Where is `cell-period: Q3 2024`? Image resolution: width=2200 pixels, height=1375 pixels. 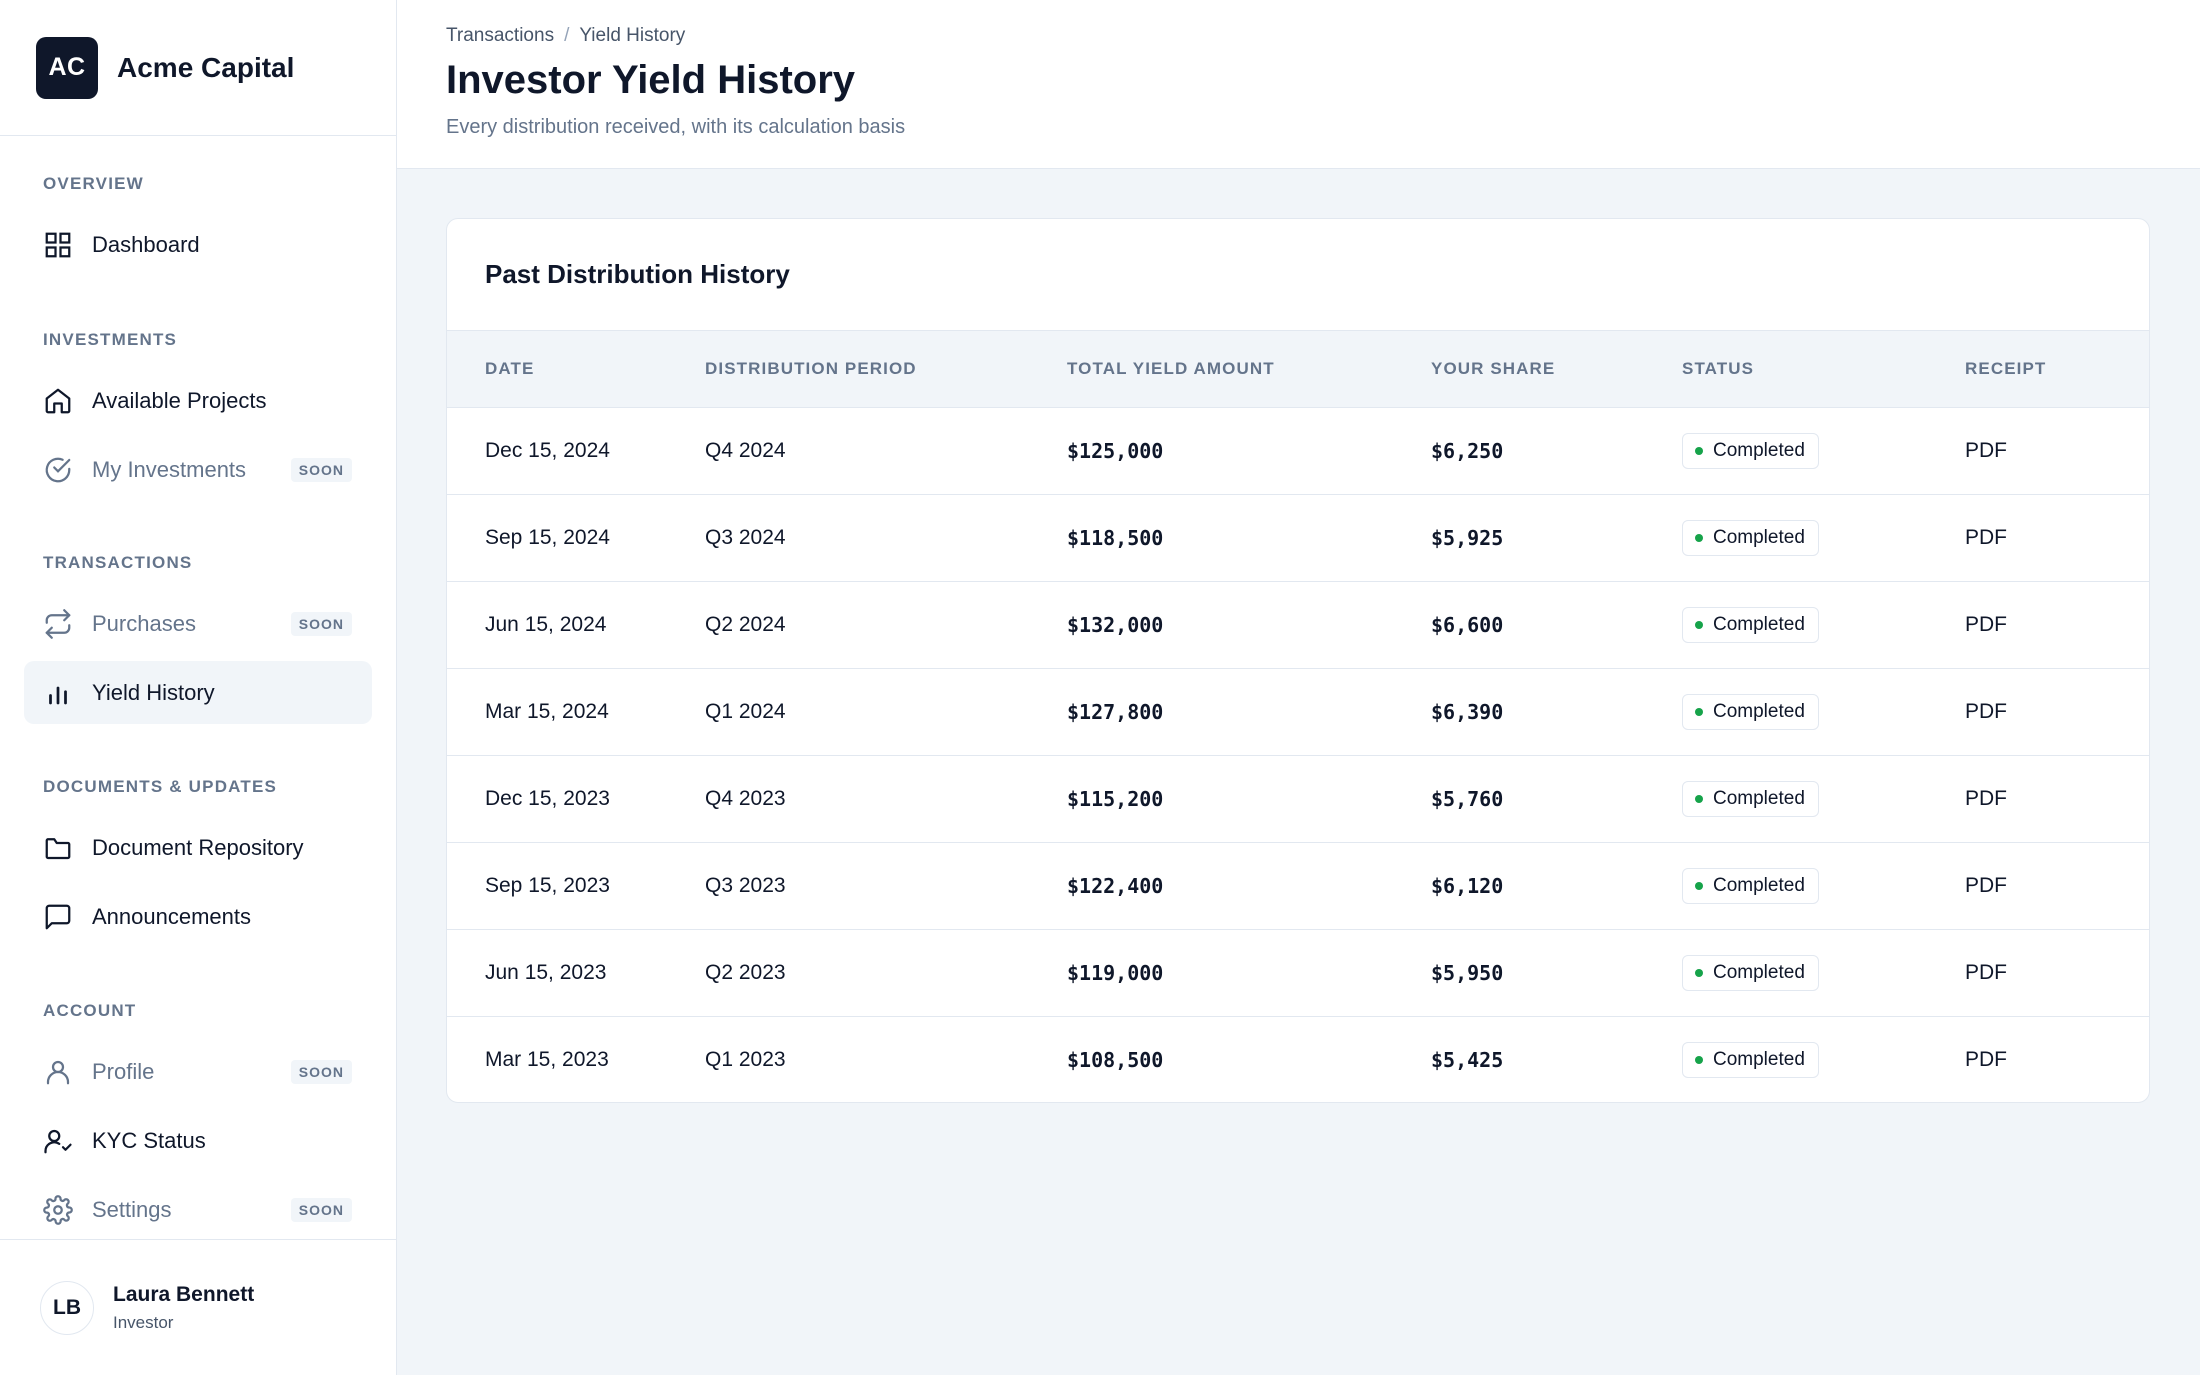
cell-period: Q3 2024 is located at coordinates (886, 538).